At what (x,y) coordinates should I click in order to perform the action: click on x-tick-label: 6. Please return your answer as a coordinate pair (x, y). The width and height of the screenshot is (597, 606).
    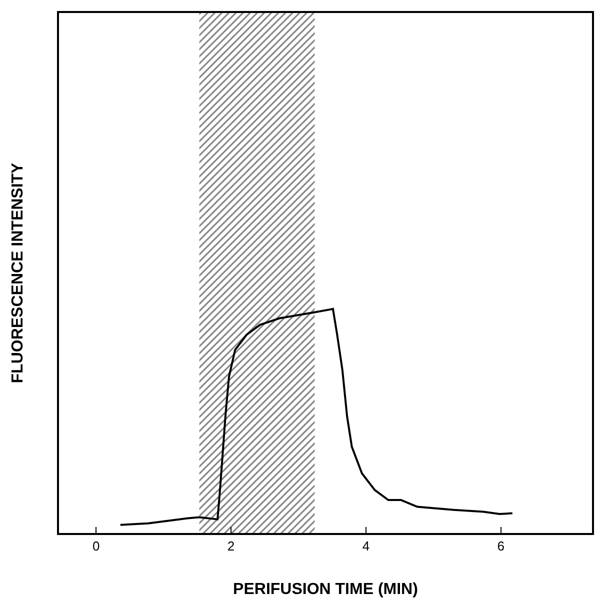
    Looking at the image, I should click on (501, 546).